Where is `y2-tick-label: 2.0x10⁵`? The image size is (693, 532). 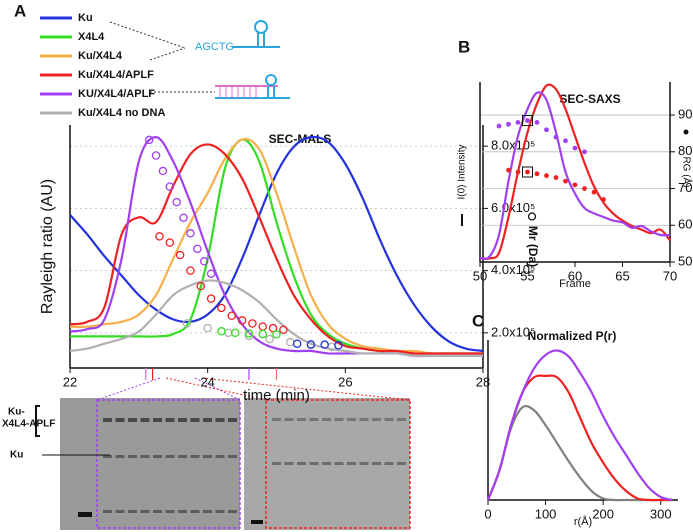
y2-tick-label: 2.0x10⁵ is located at coordinates (513, 331).